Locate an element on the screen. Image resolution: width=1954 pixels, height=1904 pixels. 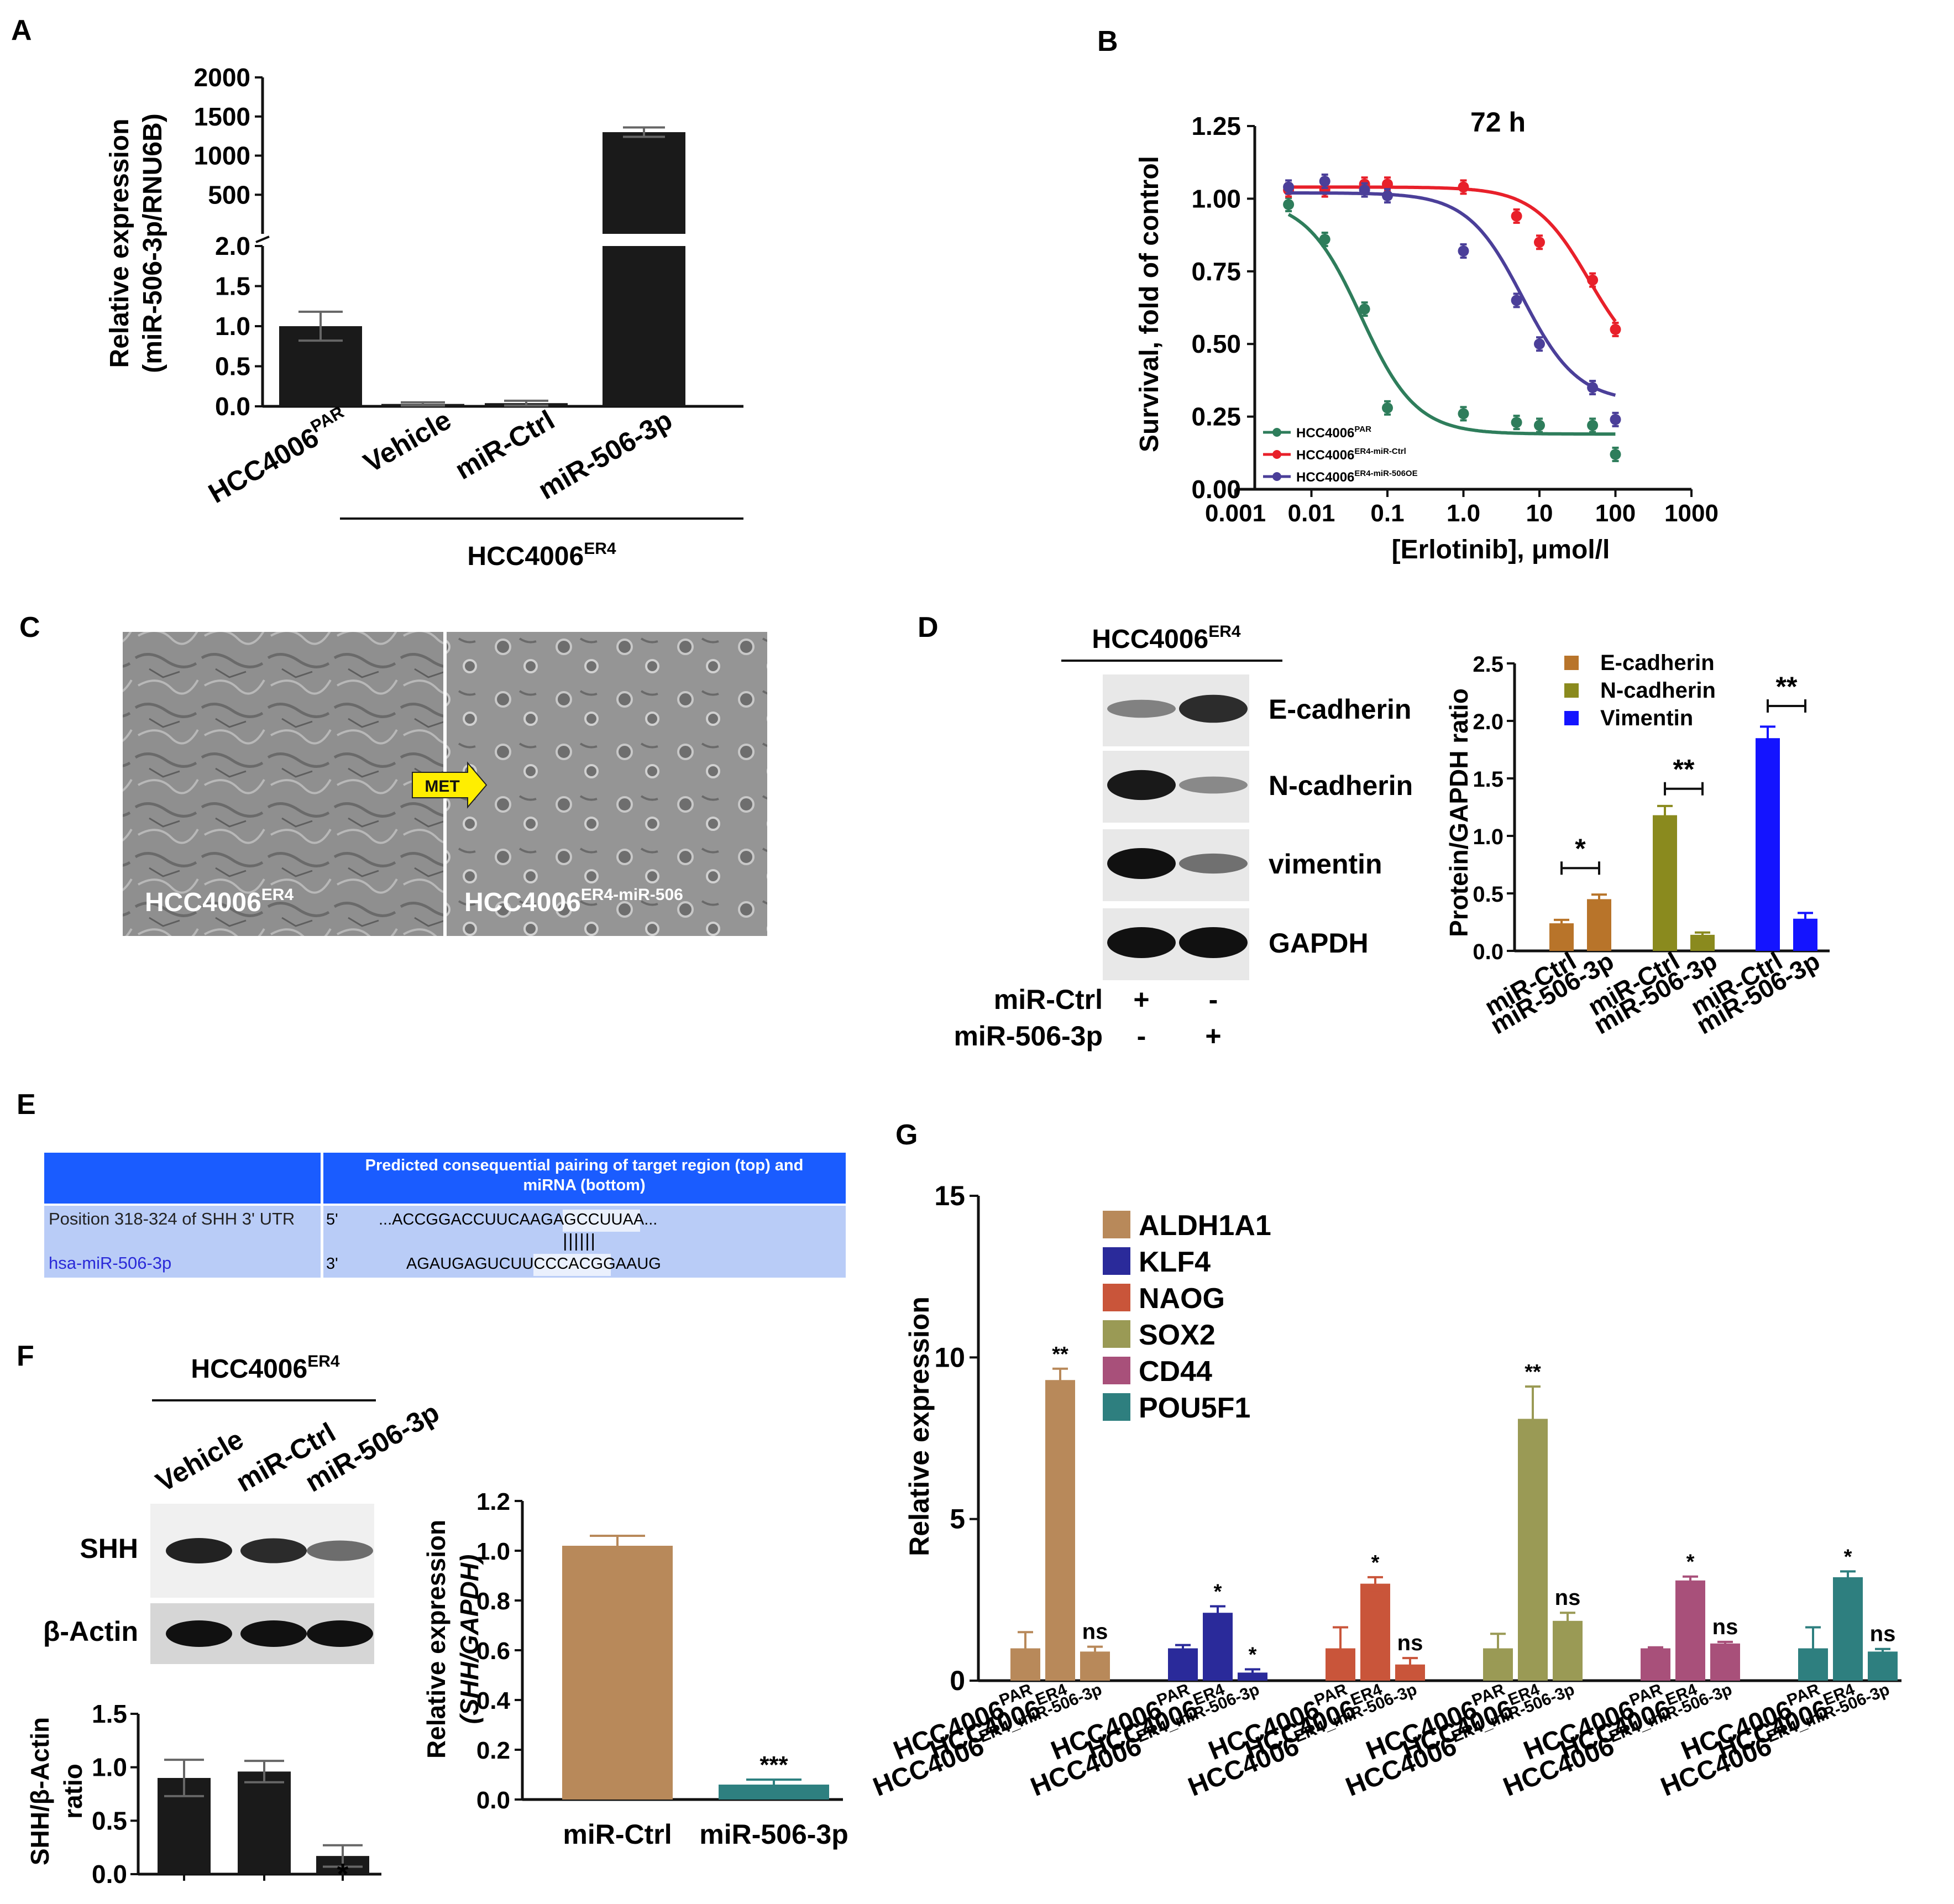
panel-d-bar is located at coordinates (1768, 844).